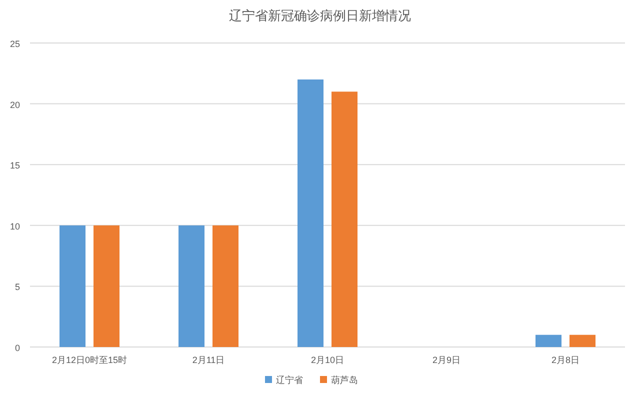  What do you see at coordinates (17, 287) in the screenshot?
I see `ytick: 5` at bounding box center [17, 287].